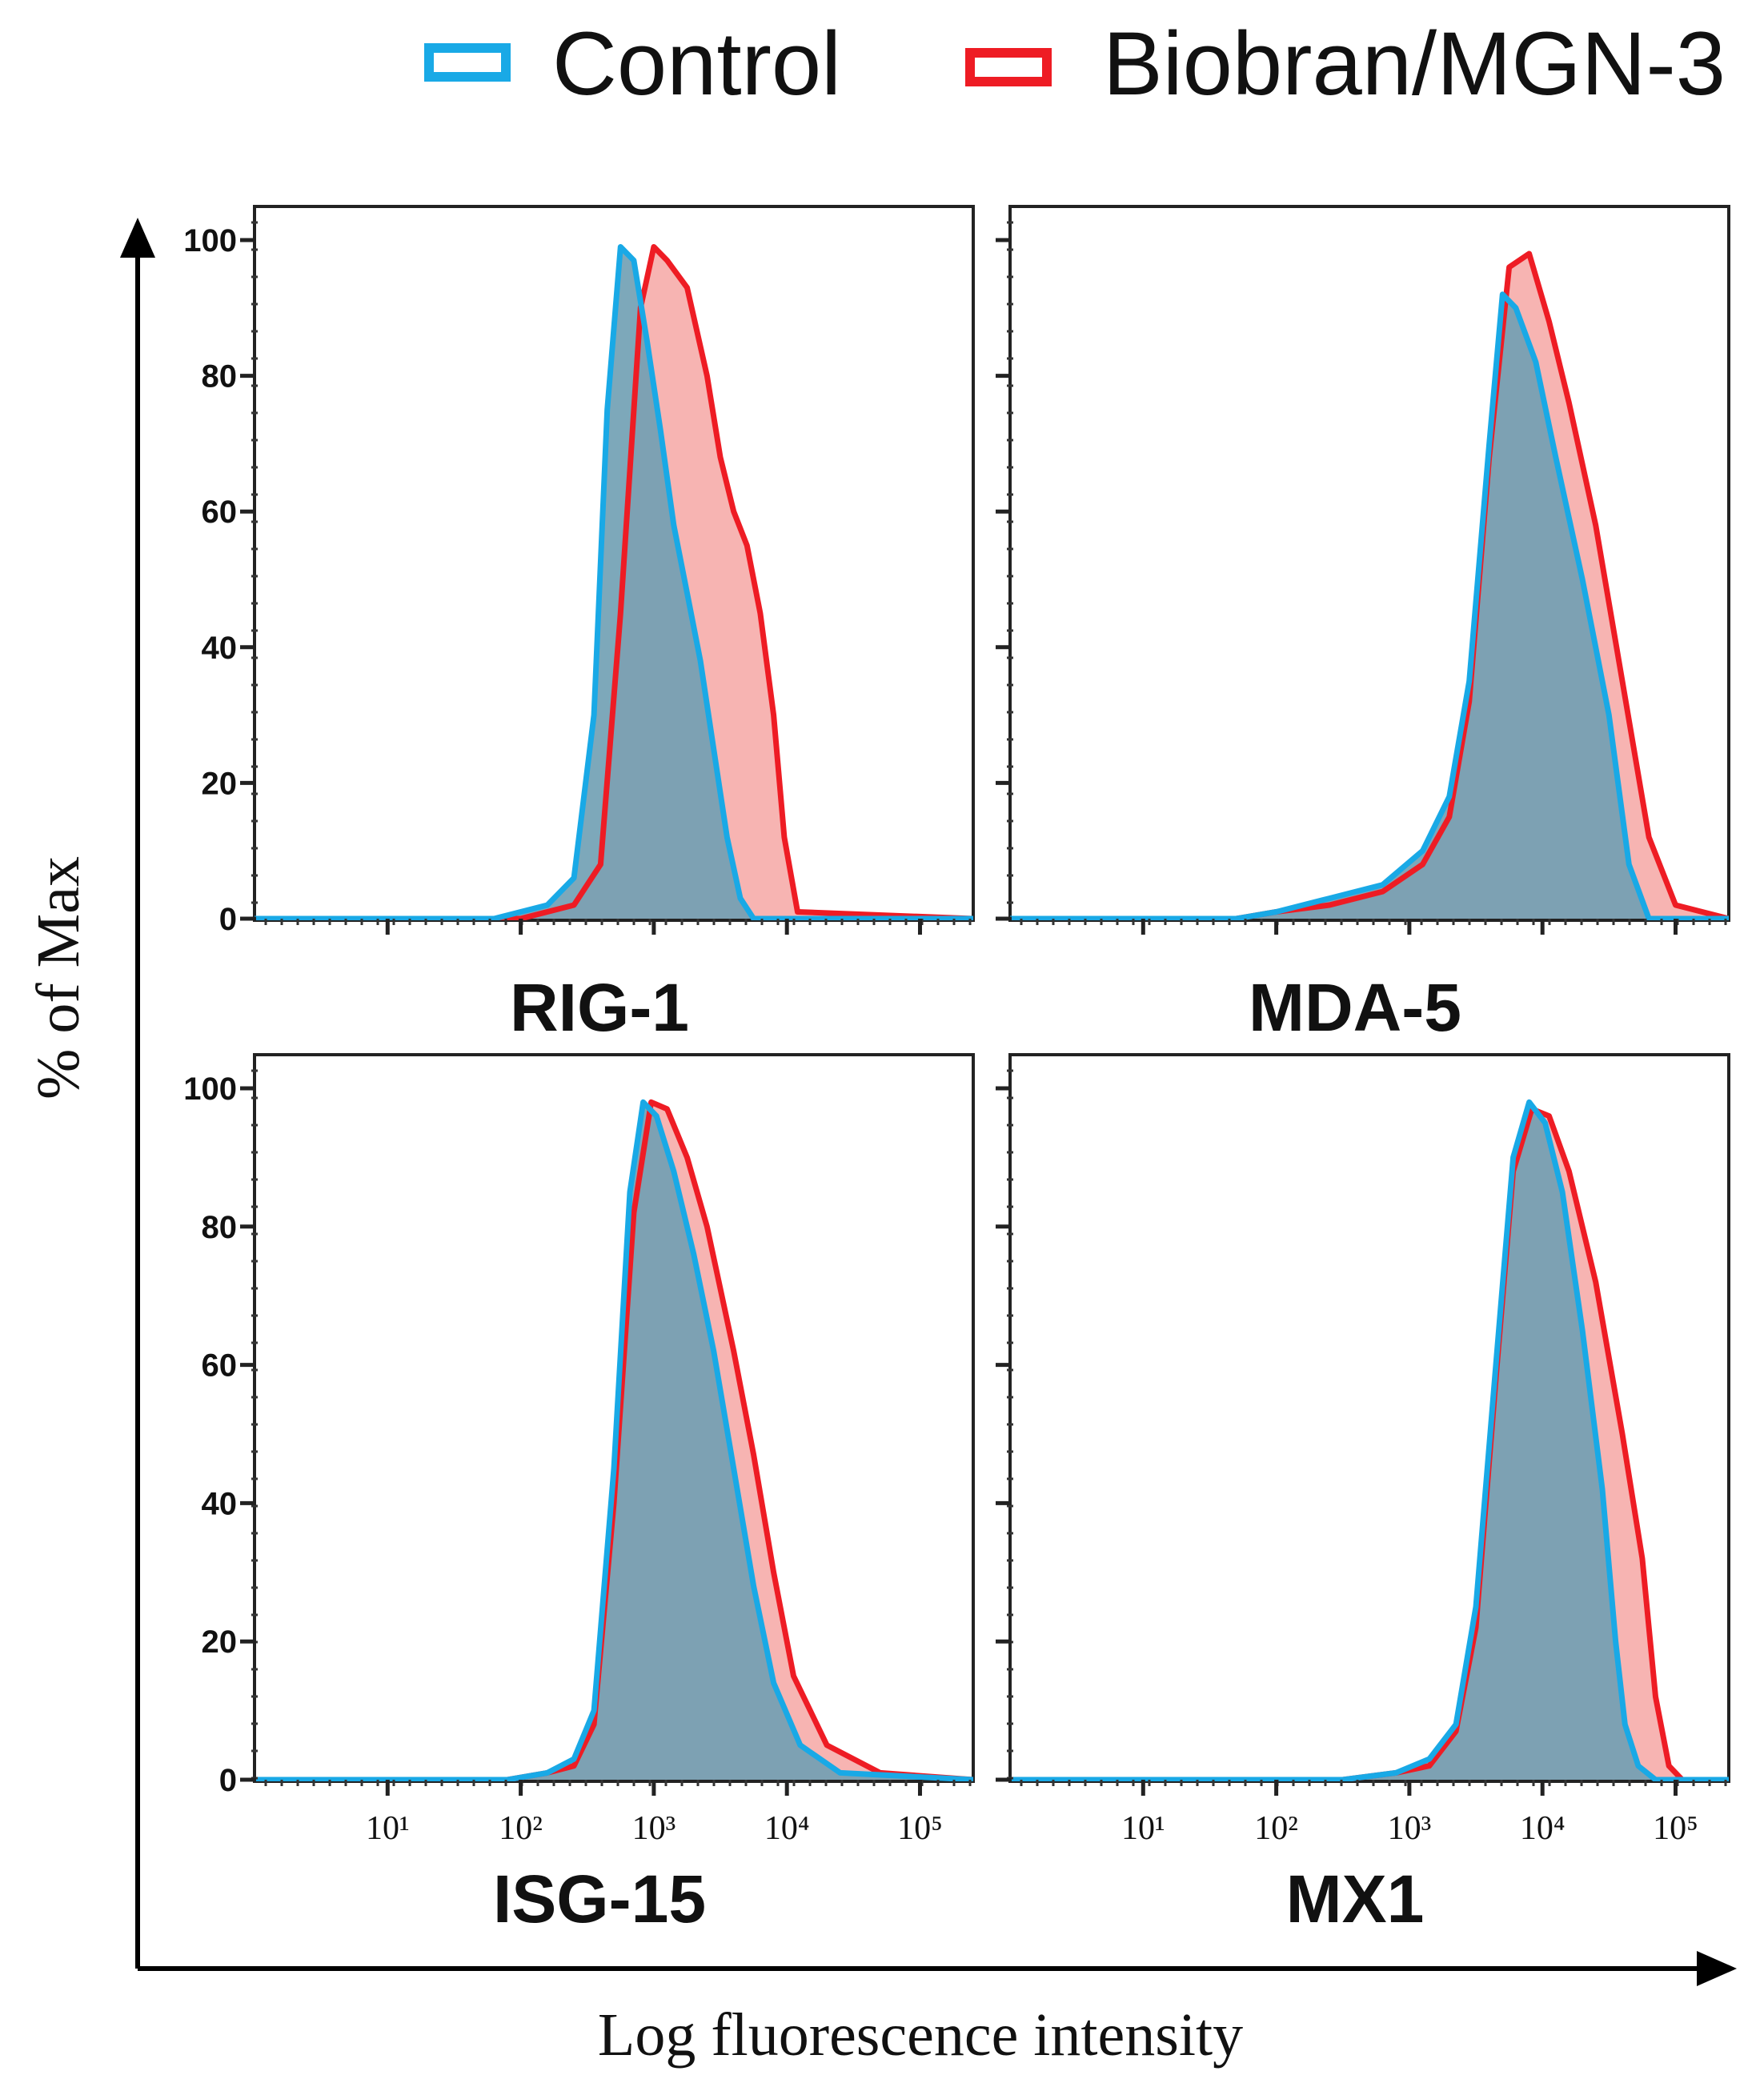 This screenshot has height=2075, width=1764. I want to click on outer-y-arrowhead, so click(137, 238).